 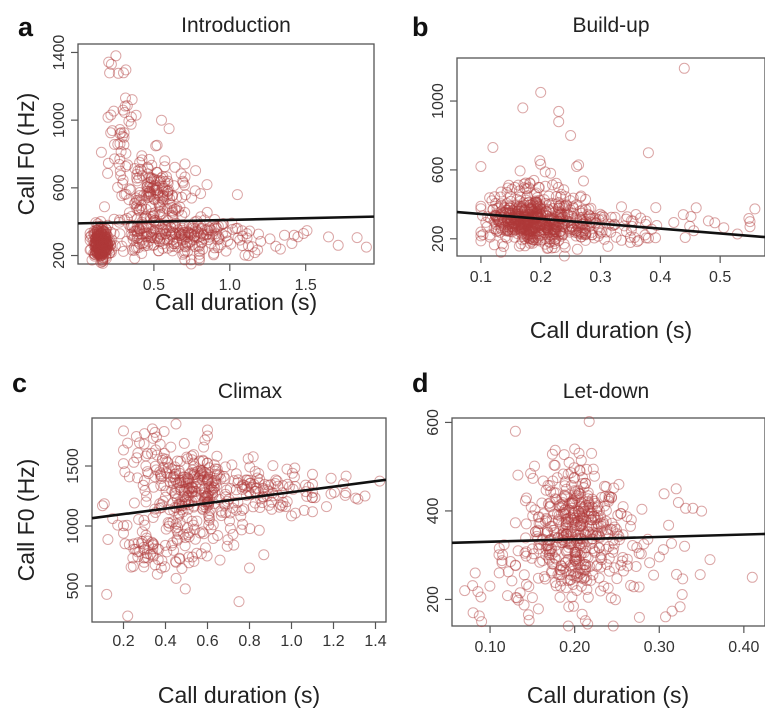 I want to click on x-tick-label: 0.30, so click(x=659, y=647).